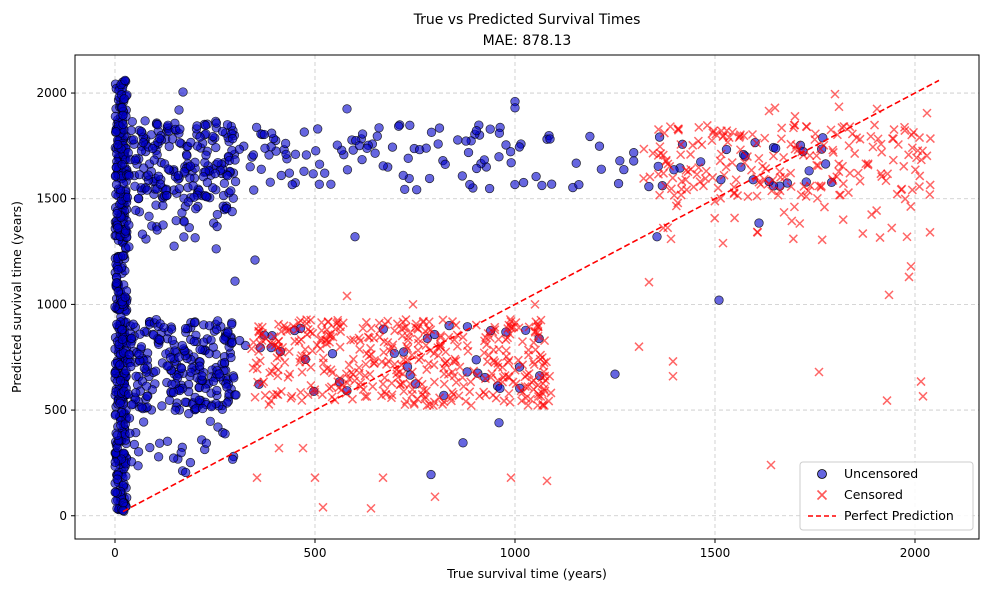  Describe the element at coordinates (527, 41) in the screenshot. I see `chart-subtitle: MAE: 878.13` at that location.